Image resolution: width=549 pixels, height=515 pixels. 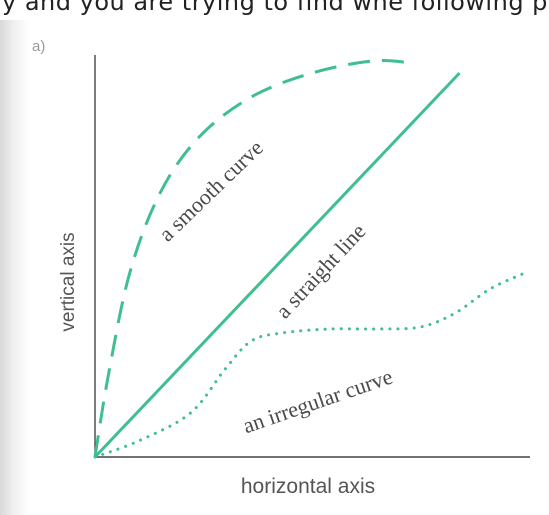 What do you see at coordinates (308, 486) in the screenshot?
I see `x-axis-title: horizontal axis` at bounding box center [308, 486].